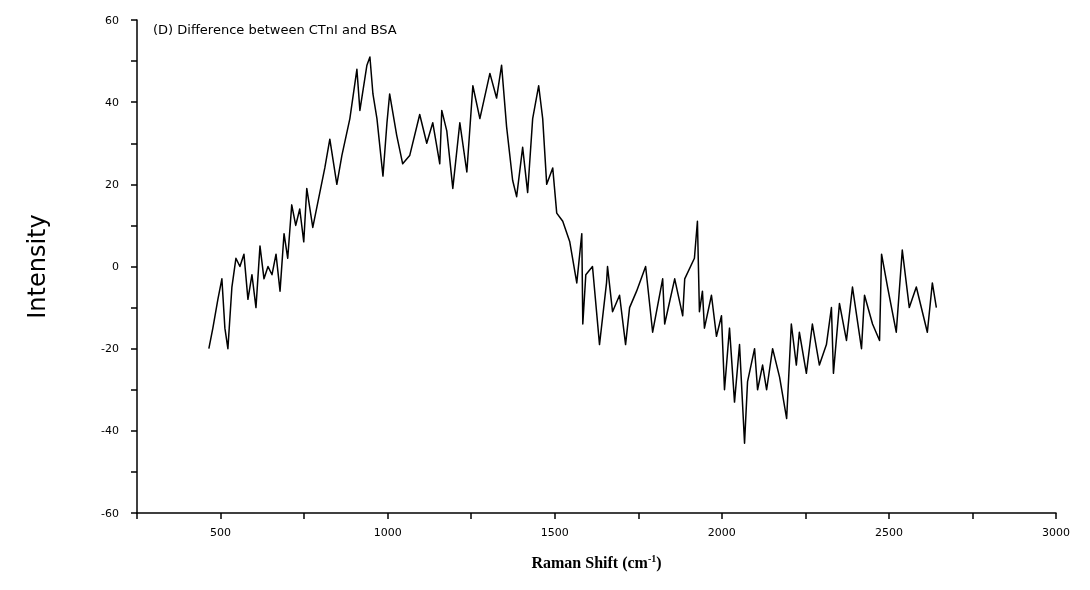 This screenshot has height=590, width=1090. What do you see at coordinates (112, 20) in the screenshot?
I see `y-tick-label: 60` at bounding box center [112, 20].